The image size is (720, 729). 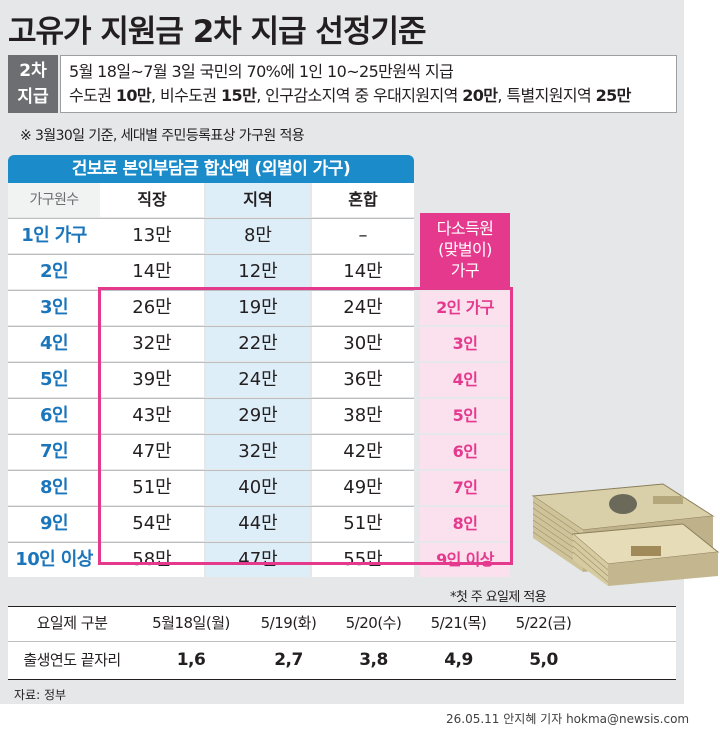 What do you see at coordinates (465, 308) in the screenshot?
I see `multi-earner-cell: 2인 가구` at bounding box center [465, 308].